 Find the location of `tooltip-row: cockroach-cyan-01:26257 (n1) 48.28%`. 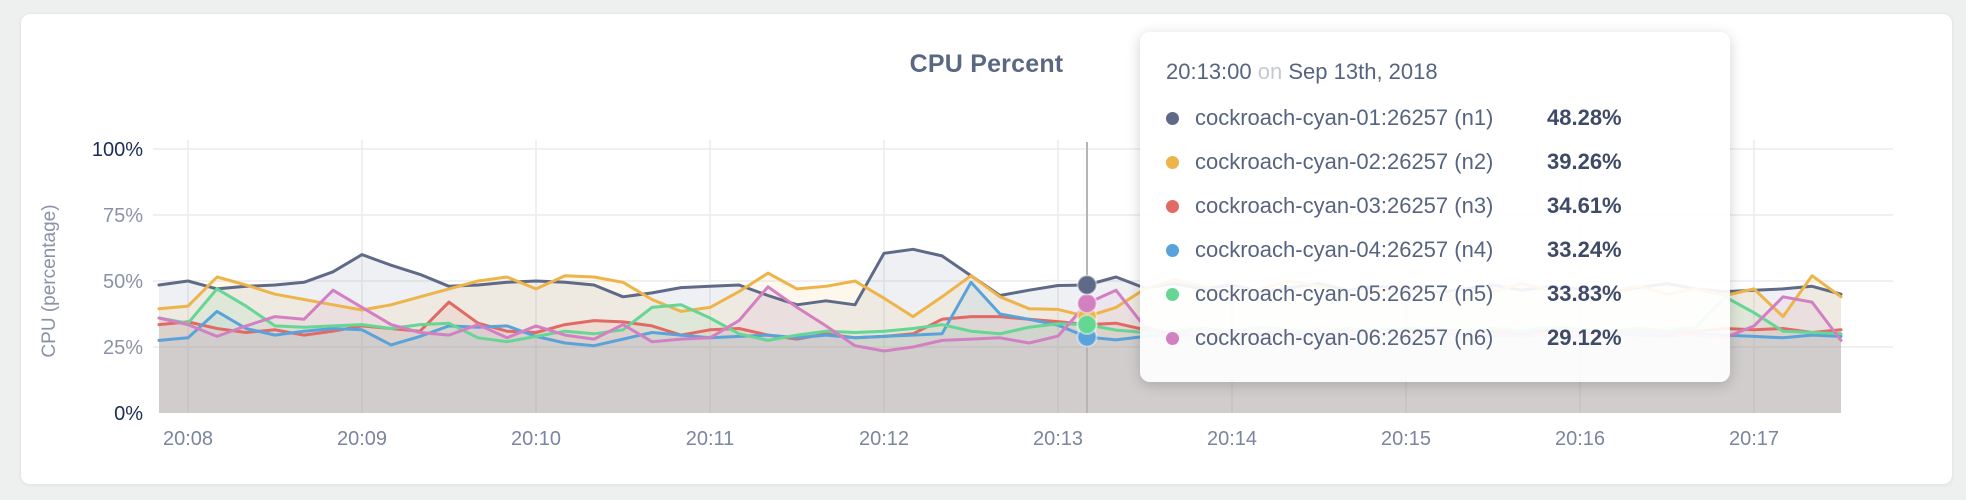

tooltip-row: cockroach-cyan-01:26257 (n1) 48.28% is located at coordinates (1435, 118).